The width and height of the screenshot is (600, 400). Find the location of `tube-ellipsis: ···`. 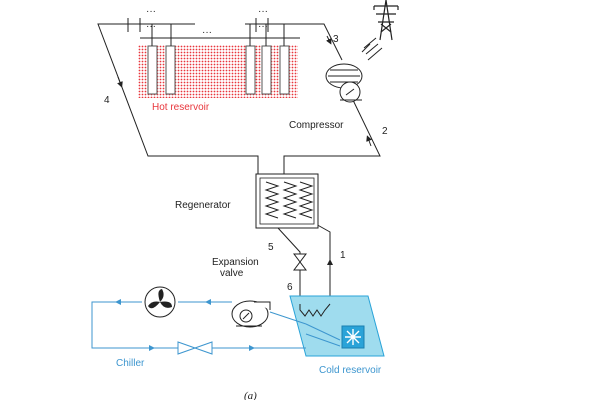

tube-ellipsis: ··· is located at coordinates (207, 32).